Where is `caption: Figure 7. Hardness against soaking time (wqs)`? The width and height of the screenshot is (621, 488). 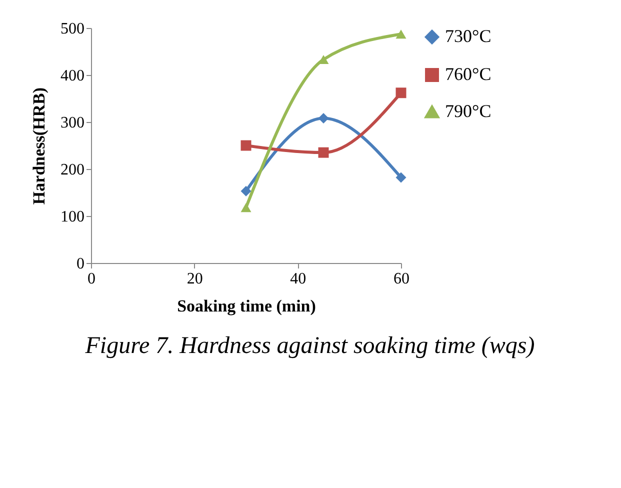
caption: Figure 7. Hardness against soaking time (wqs) is located at coordinates (310, 346).